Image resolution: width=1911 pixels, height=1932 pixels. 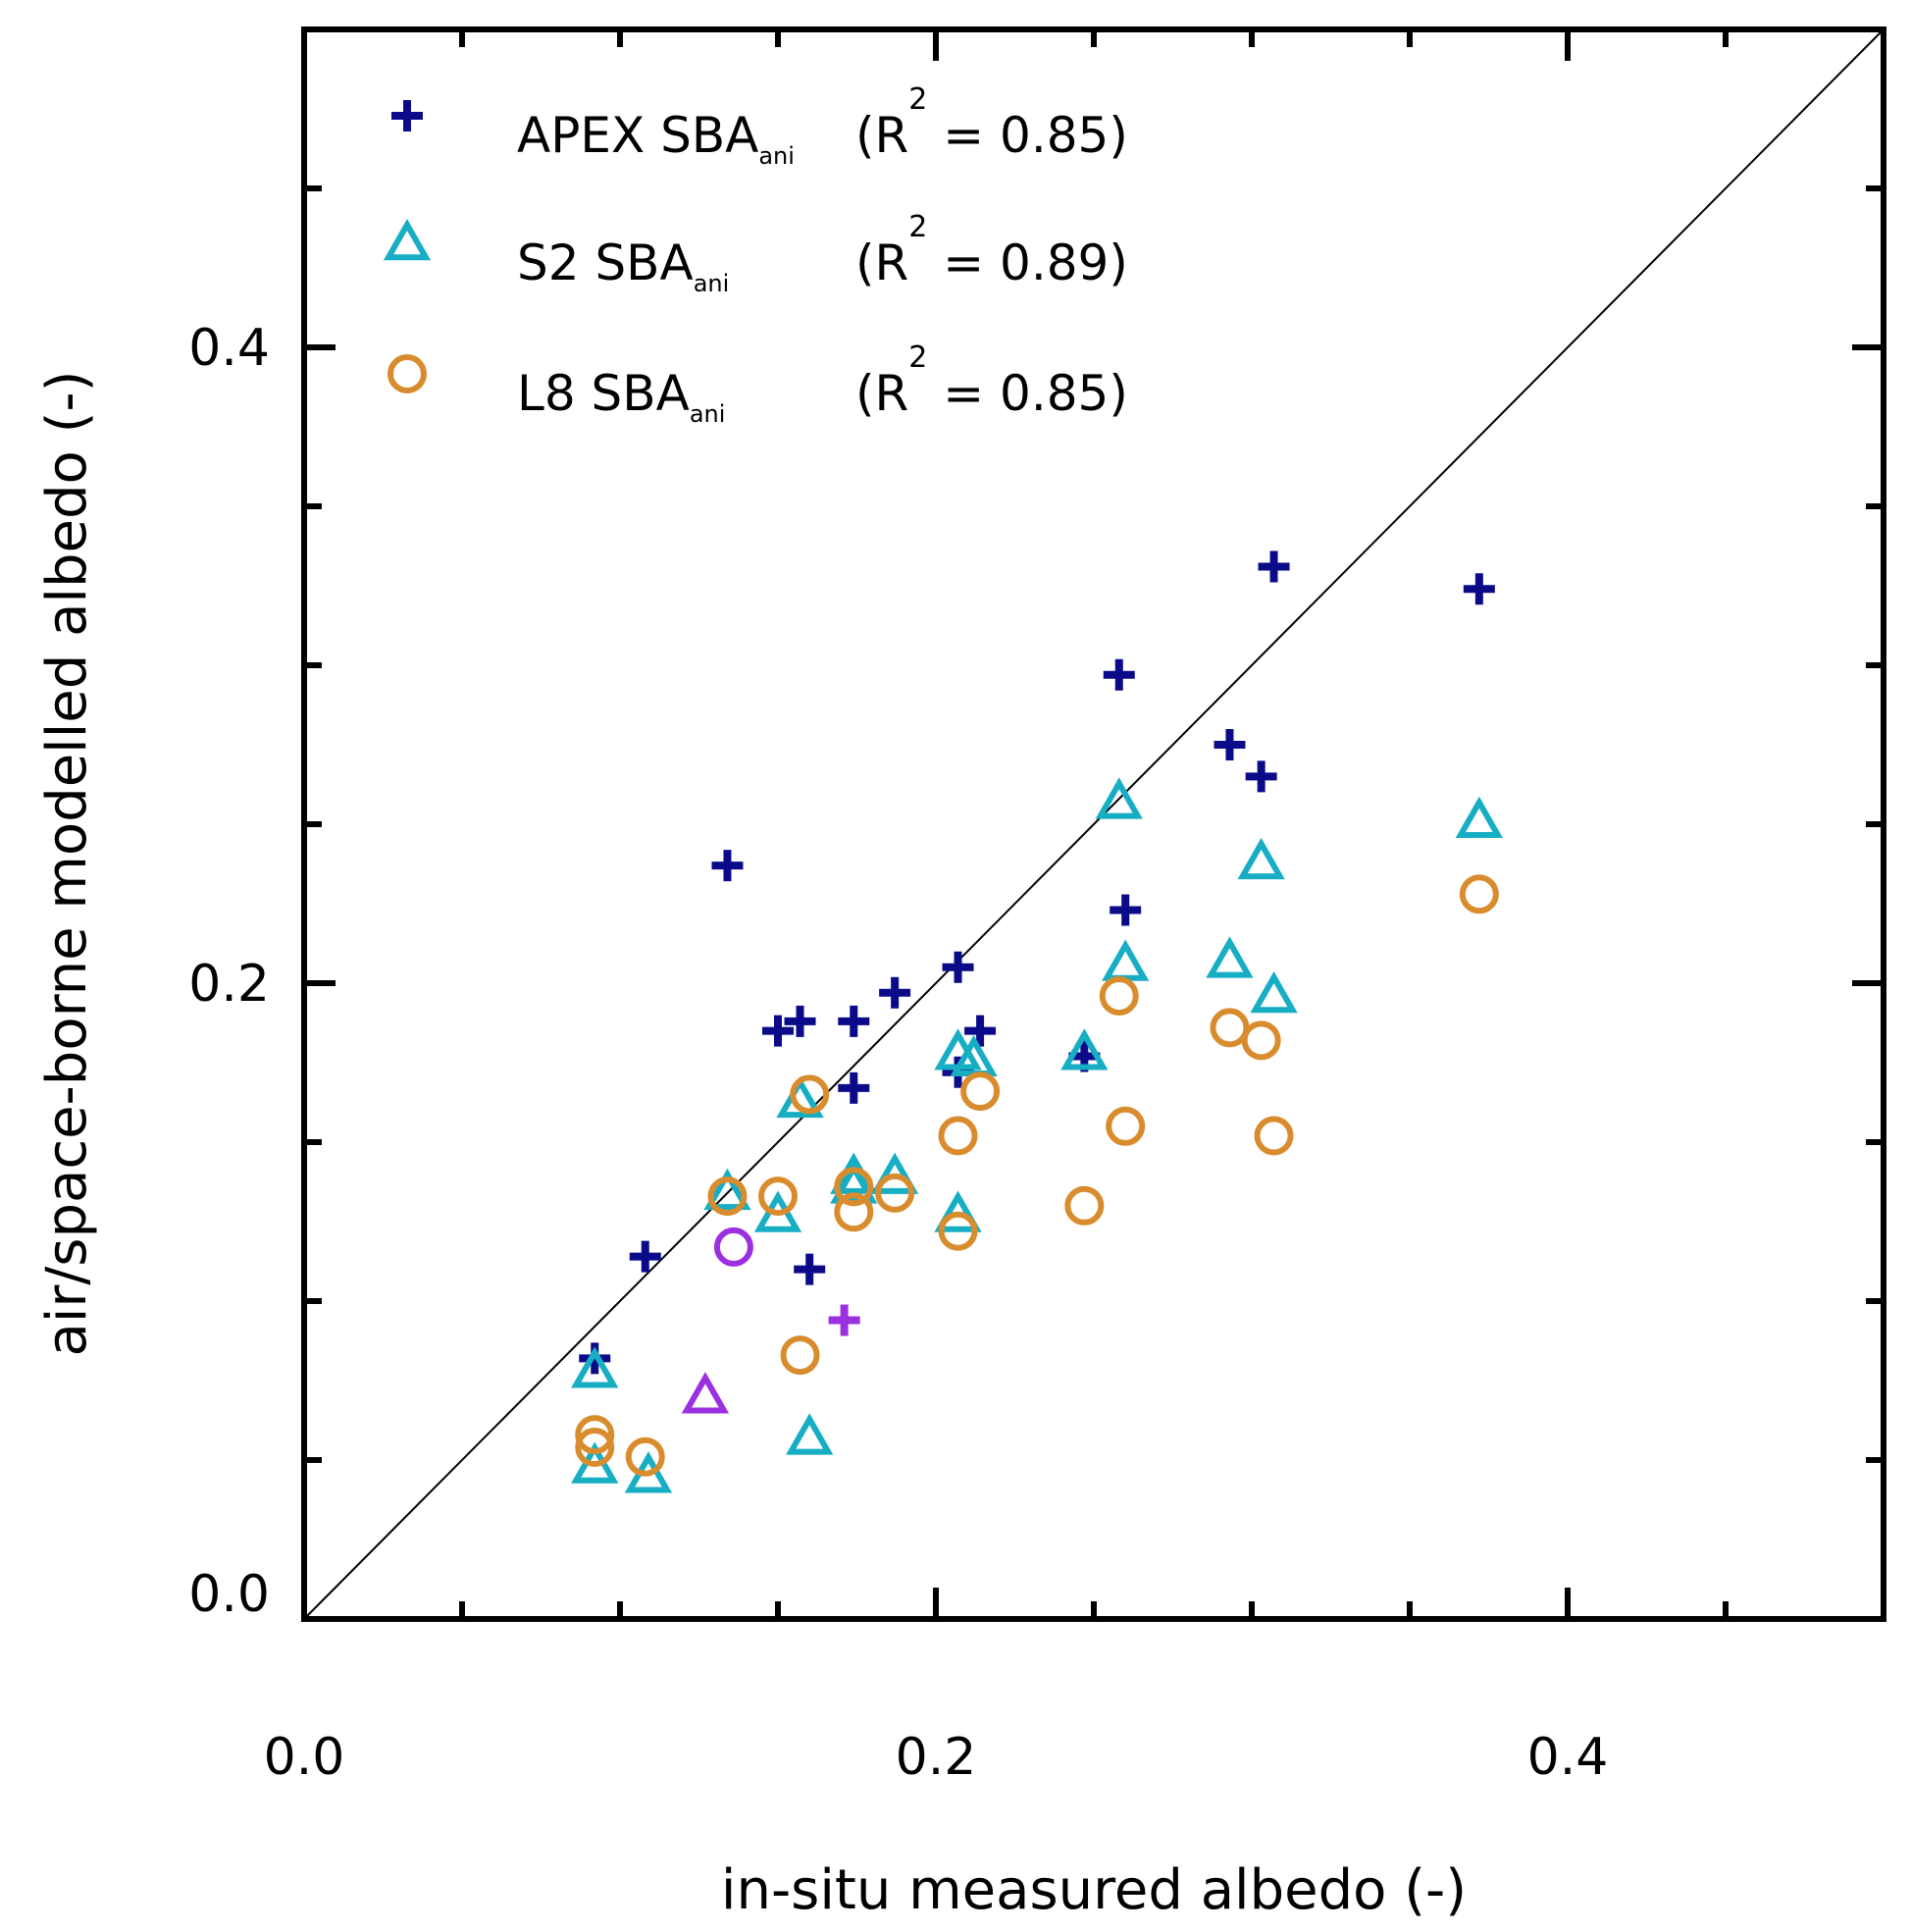 What do you see at coordinates (936, 1757) in the screenshot?
I see `x-tick-label: 0.2` at bounding box center [936, 1757].